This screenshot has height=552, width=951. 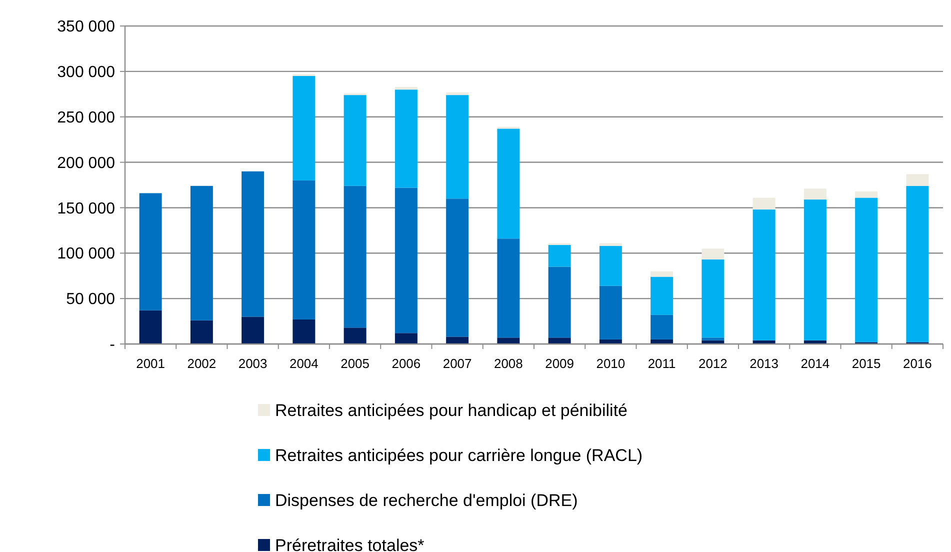 What do you see at coordinates (611, 363) in the screenshot?
I see `x-tick-label: 2010` at bounding box center [611, 363].